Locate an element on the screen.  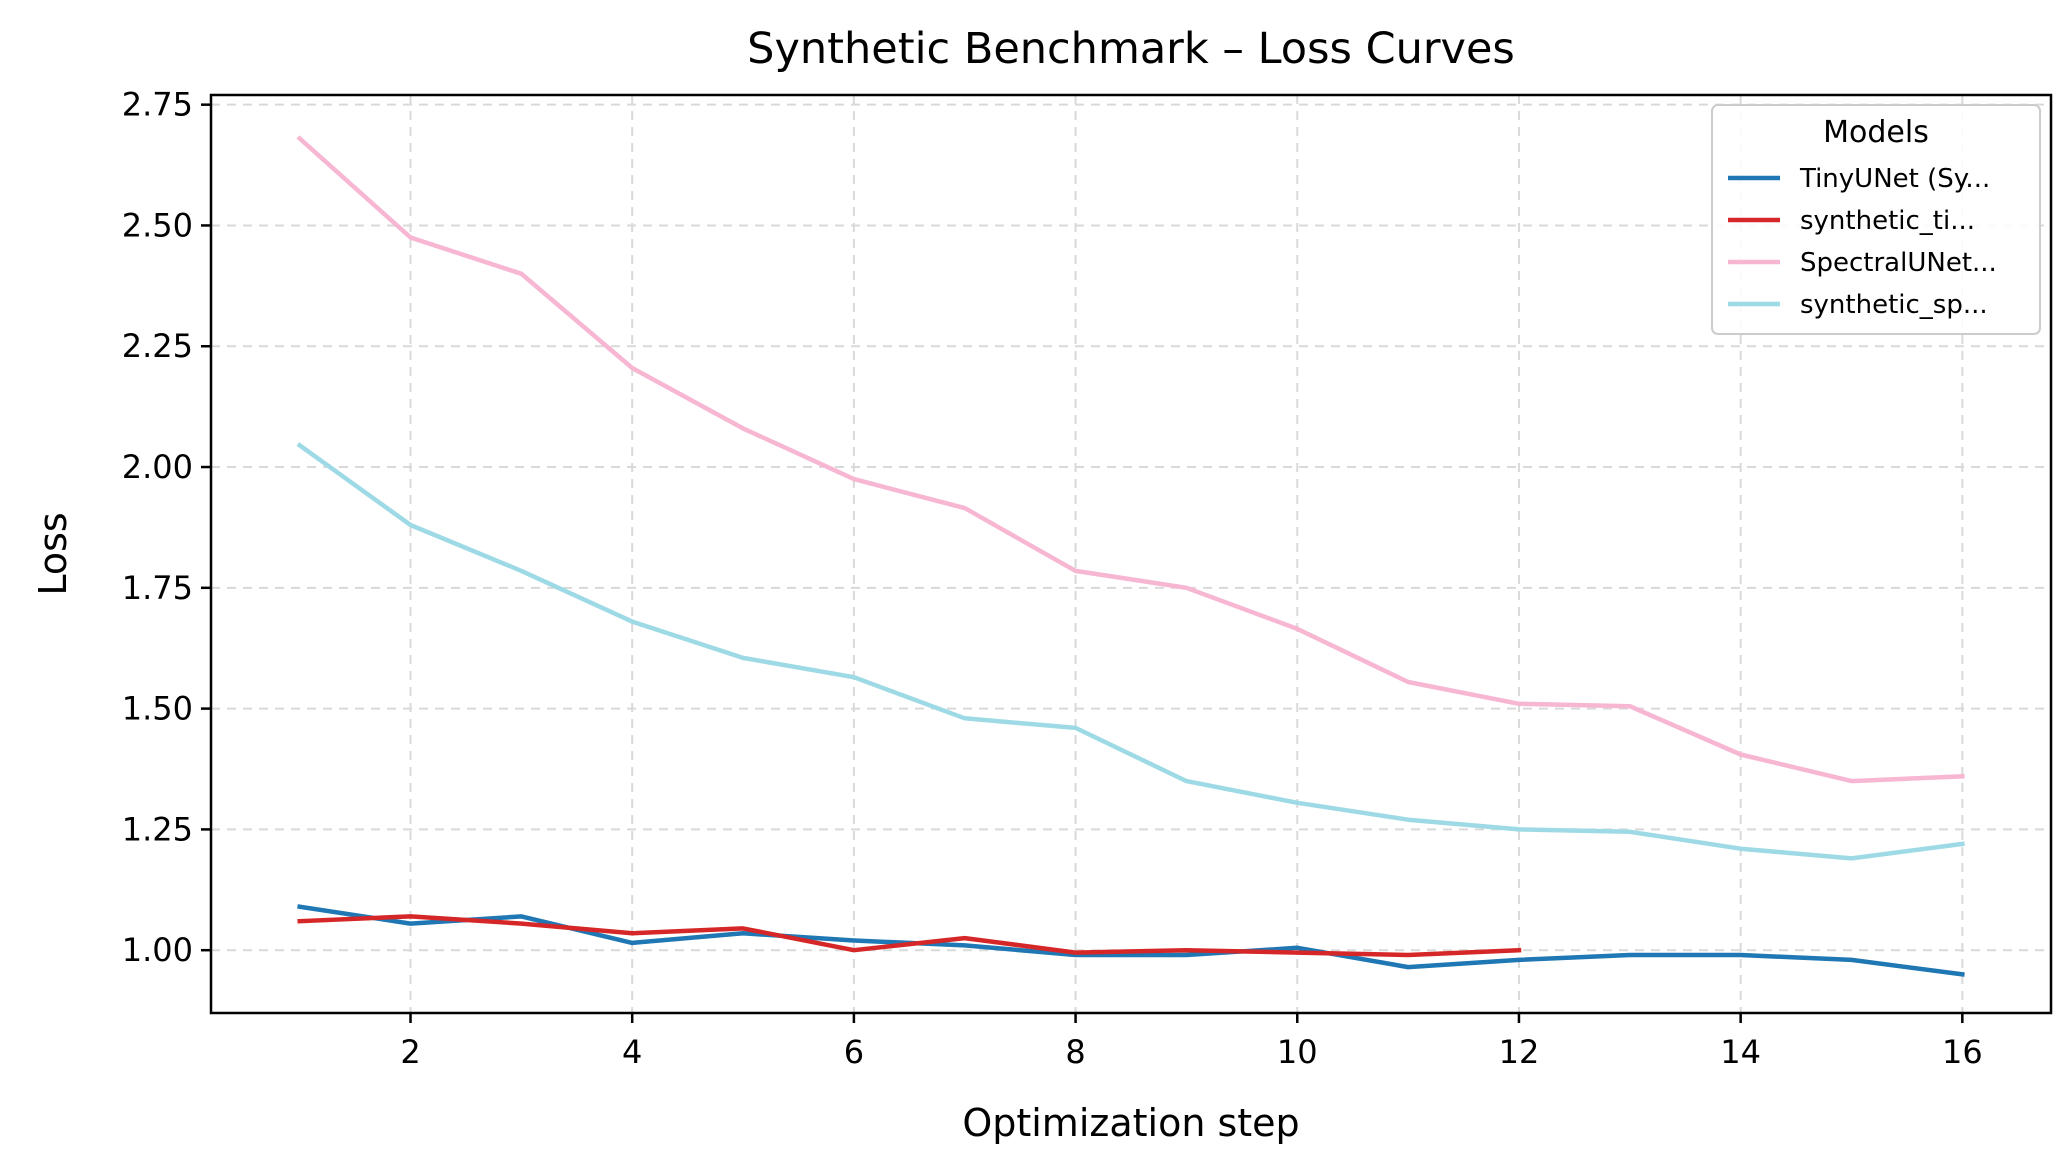
x-tick-label: 4 is located at coordinates (632, 1052).